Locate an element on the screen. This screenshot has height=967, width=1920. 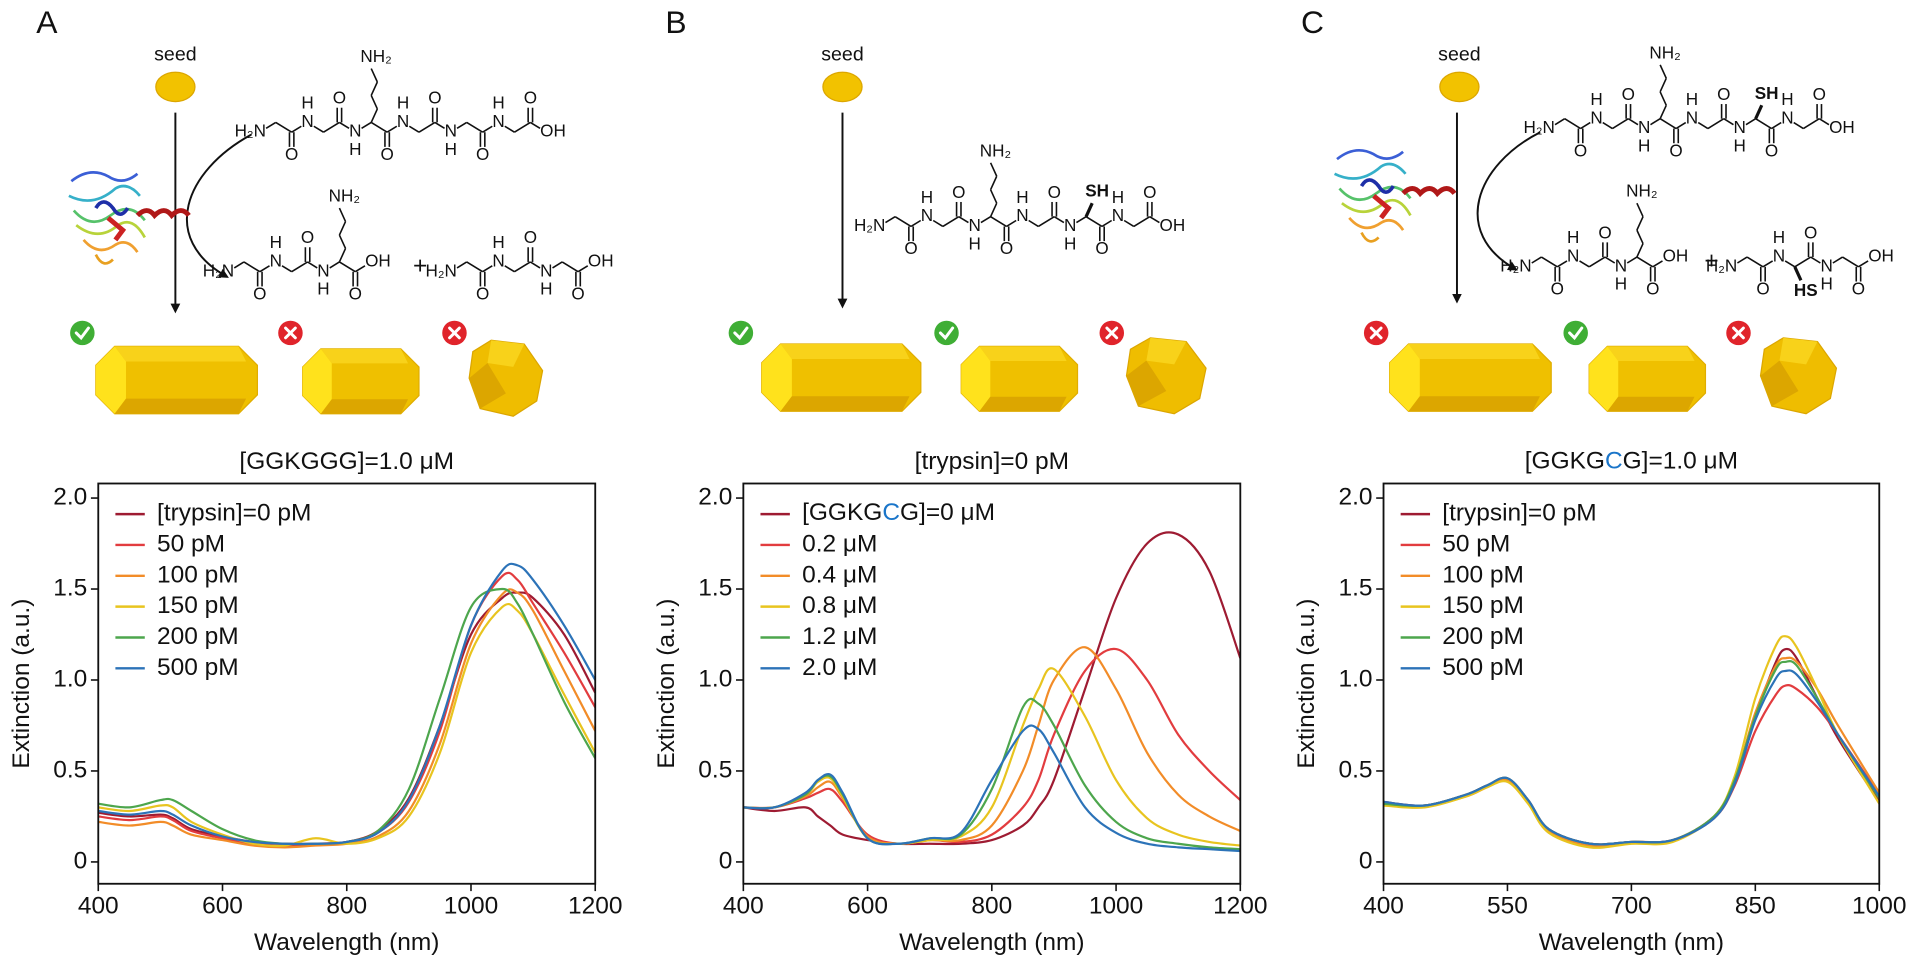
x-tick-label: 800 is located at coordinates (346, 905).